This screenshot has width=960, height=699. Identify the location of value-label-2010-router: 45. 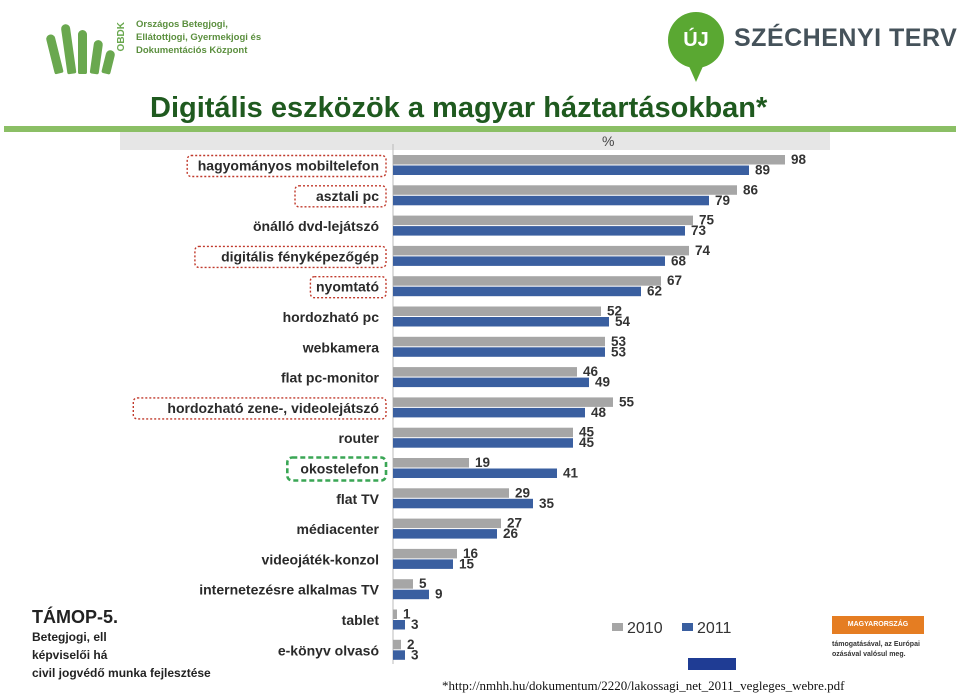
(587, 432).